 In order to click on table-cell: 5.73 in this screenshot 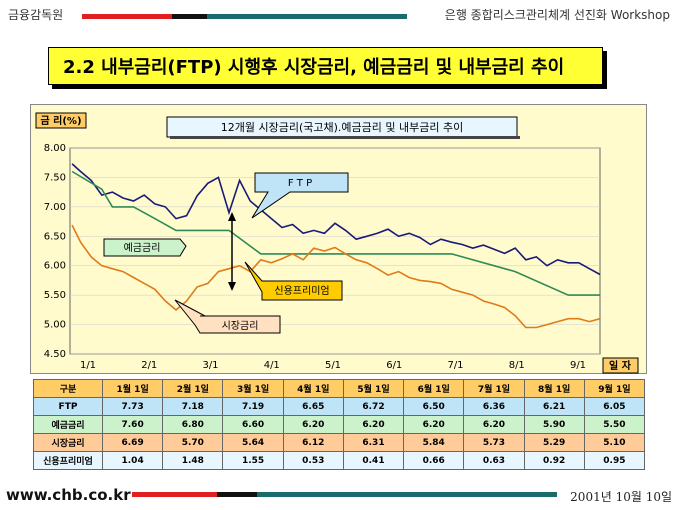, I will do `click(494, 442)`.